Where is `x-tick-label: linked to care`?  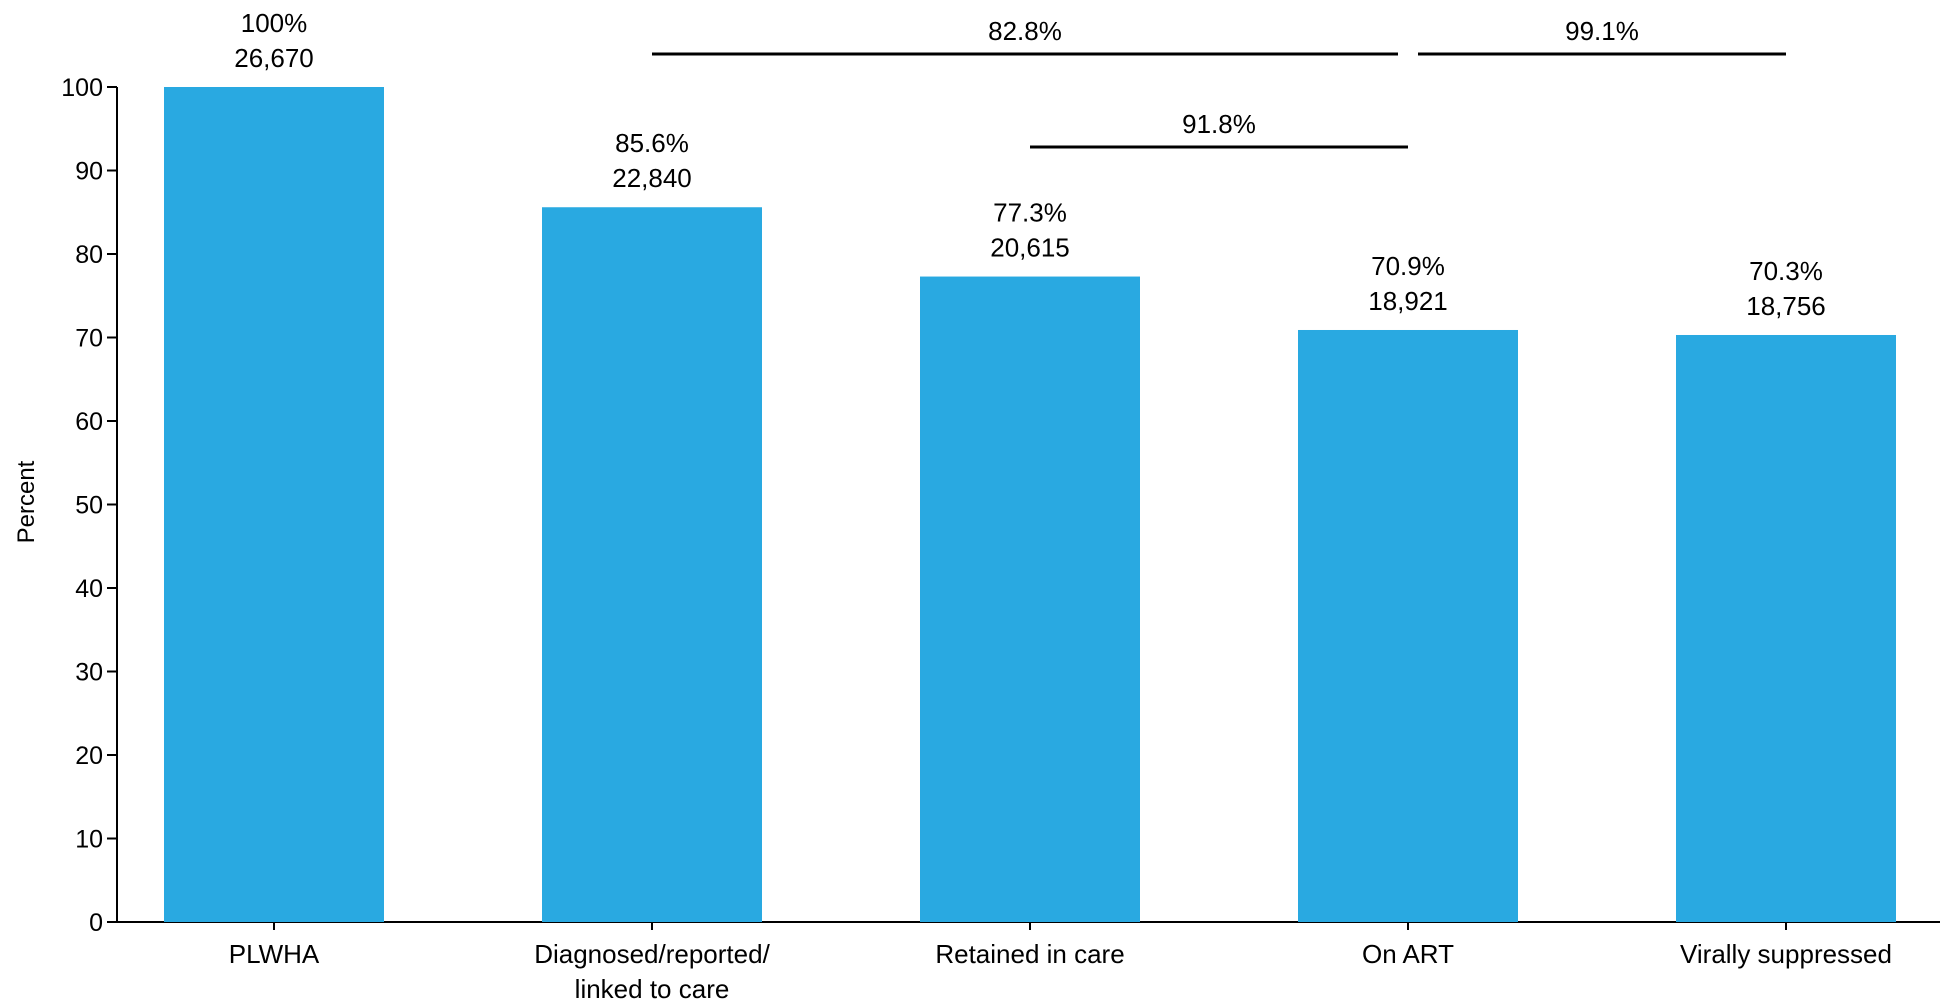
x-tick-label: linked to care is located at coordinates (652, 988).